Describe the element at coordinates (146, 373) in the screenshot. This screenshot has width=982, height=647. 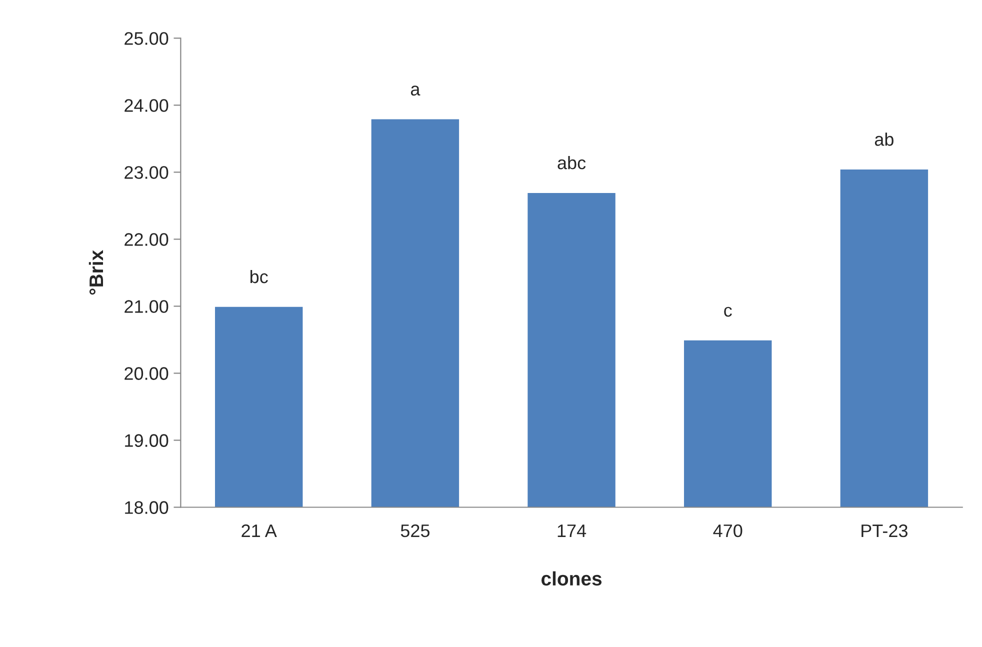
I see `y-tick-label: 20.00` at that location.